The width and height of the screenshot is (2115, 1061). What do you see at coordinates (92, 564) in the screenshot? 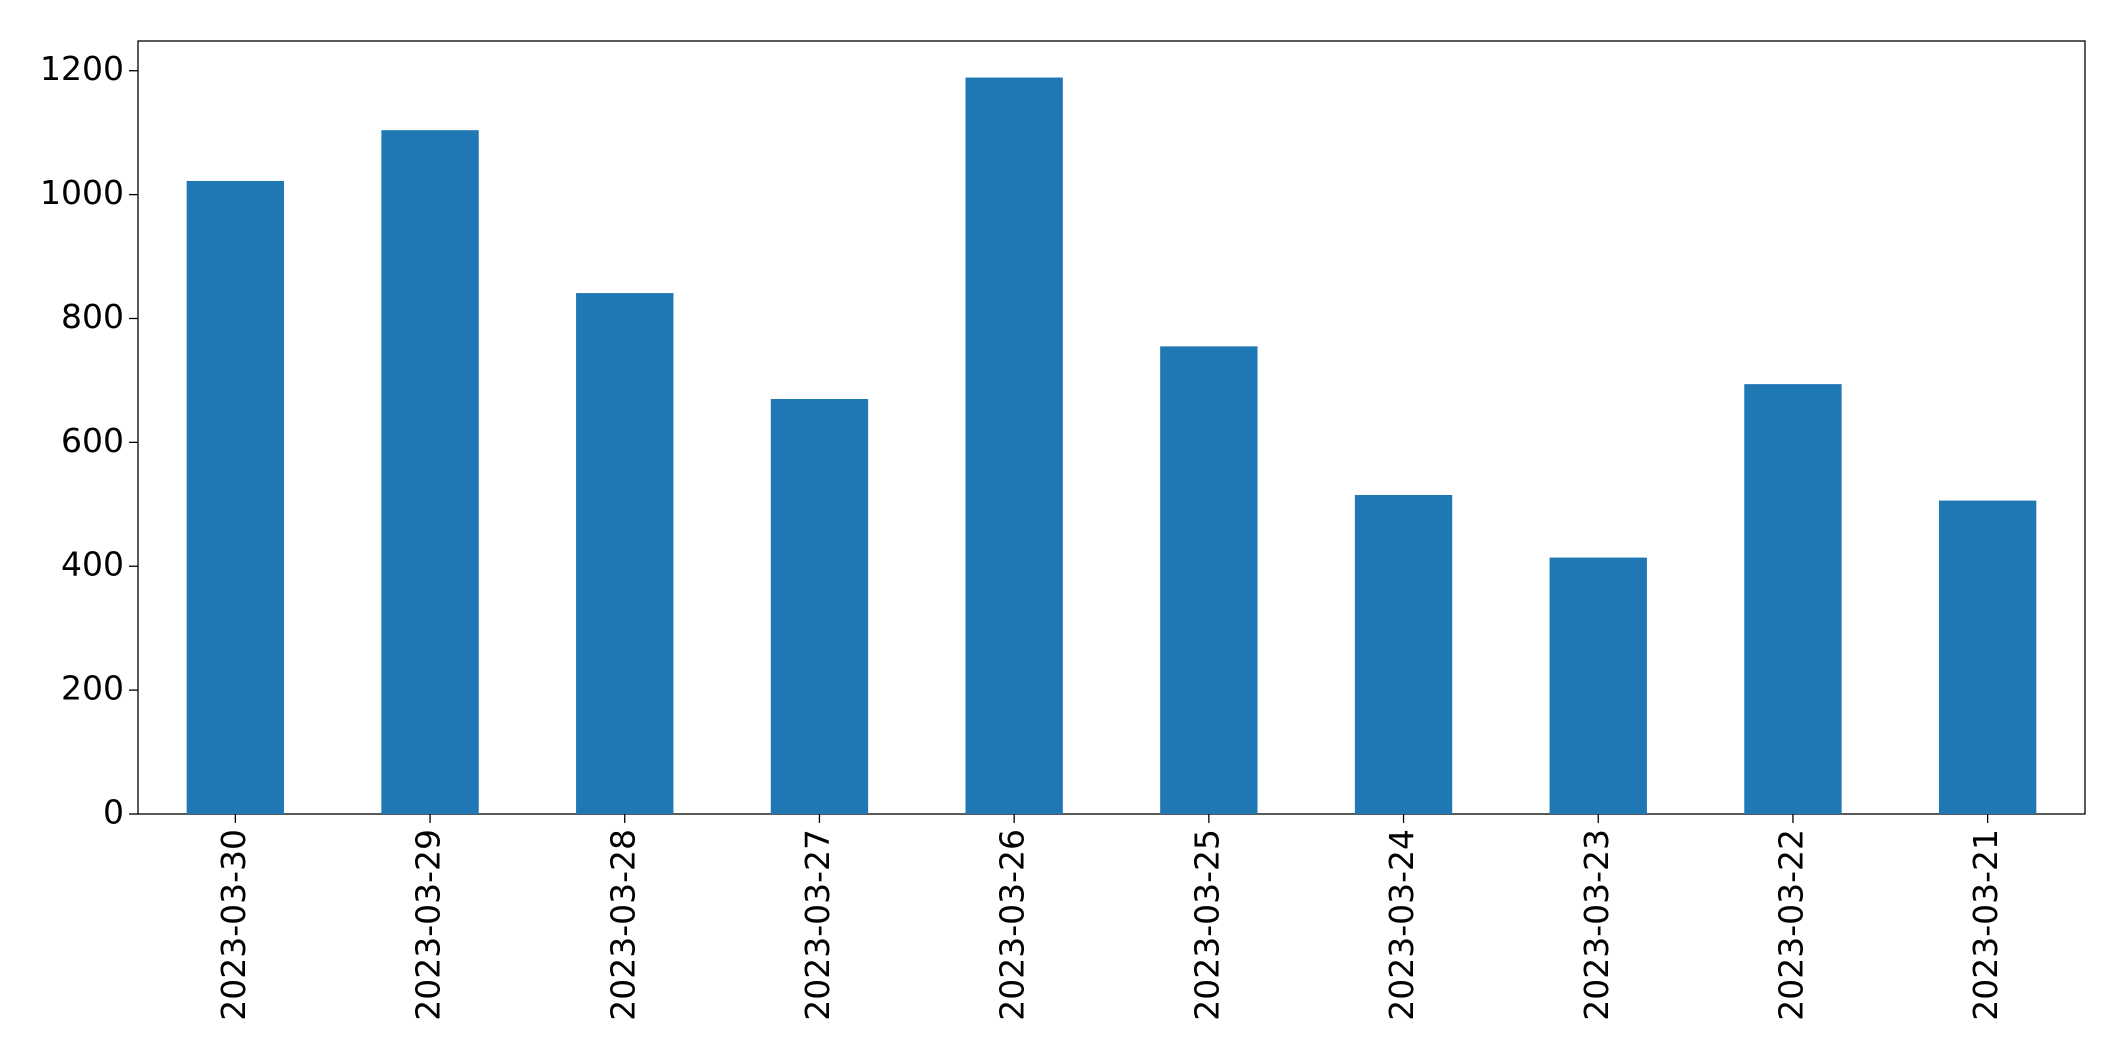
I see `y-tick-label: 400` at bounding box center [92, 564].